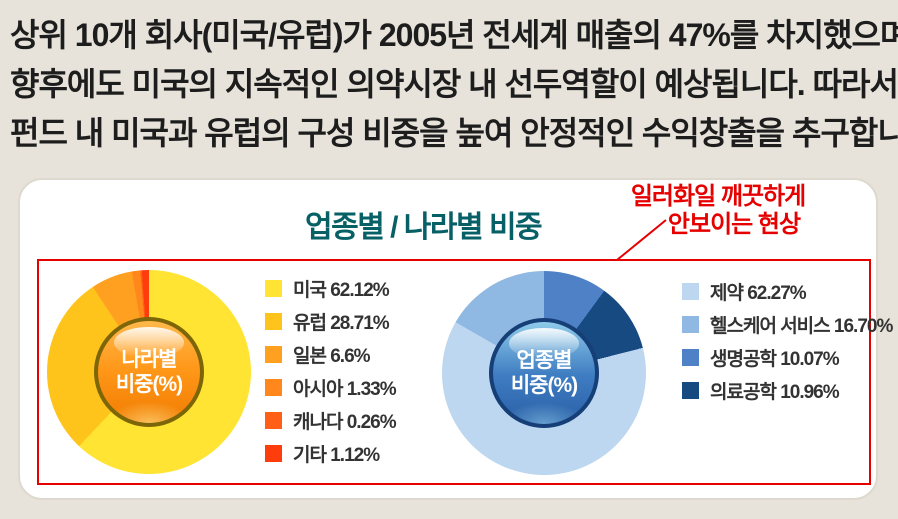 This screenshot has height=519, width=898. Describe the element at coordinates (775, 392) in the screenshot. I see `legend-label: 의료공학 10.96%` at that location.